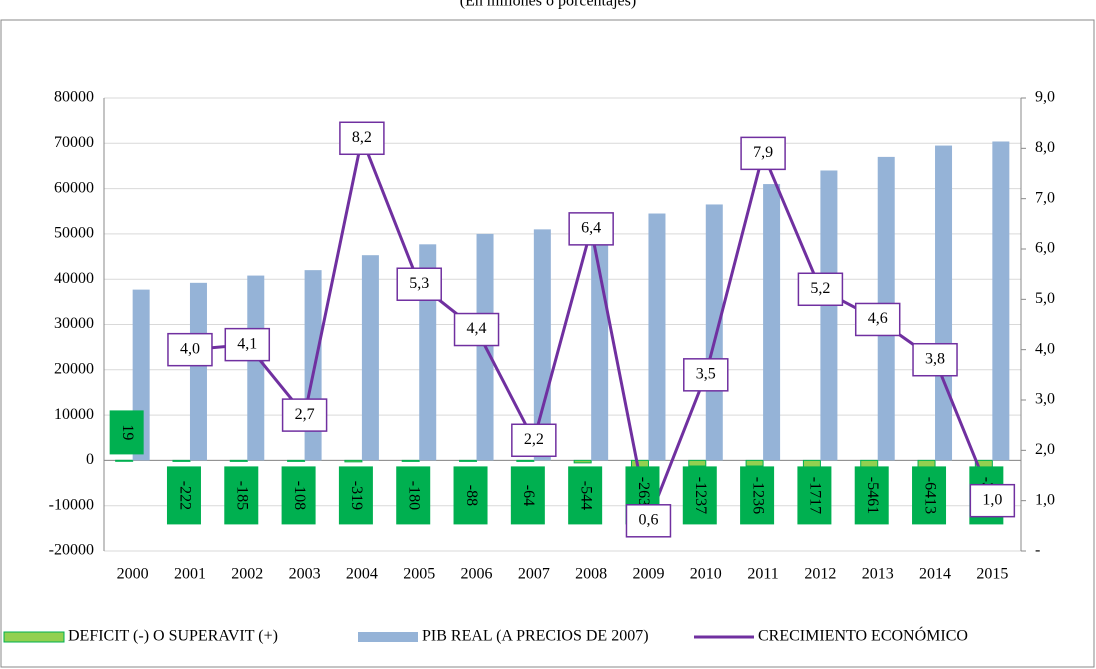 The image size is (1096, 669). What do you see at coordinates (820, 574) in the screenshot?
I see `x-tick-label: 2012` at bounding box center [820, 574].